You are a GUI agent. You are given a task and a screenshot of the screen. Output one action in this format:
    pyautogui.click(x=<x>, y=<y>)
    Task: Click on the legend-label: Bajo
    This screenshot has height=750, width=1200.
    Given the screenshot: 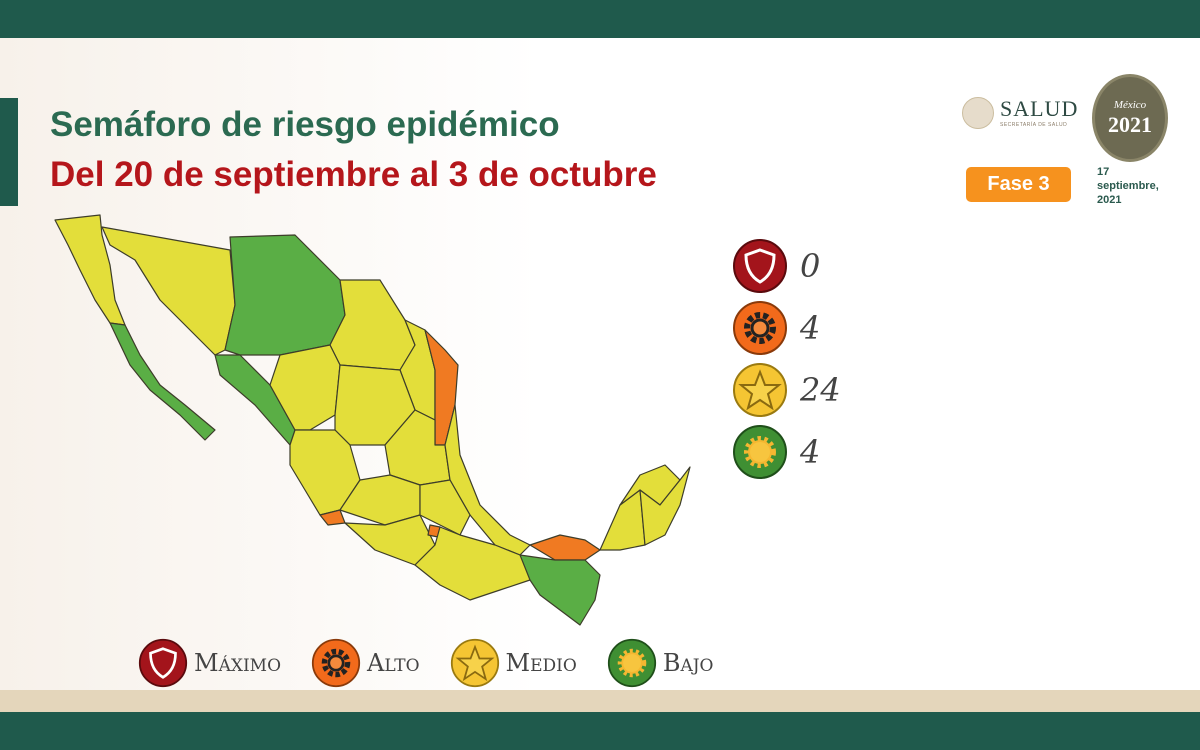 What is the action you would take?
    pyautogui.click(x=688, y=663)
    